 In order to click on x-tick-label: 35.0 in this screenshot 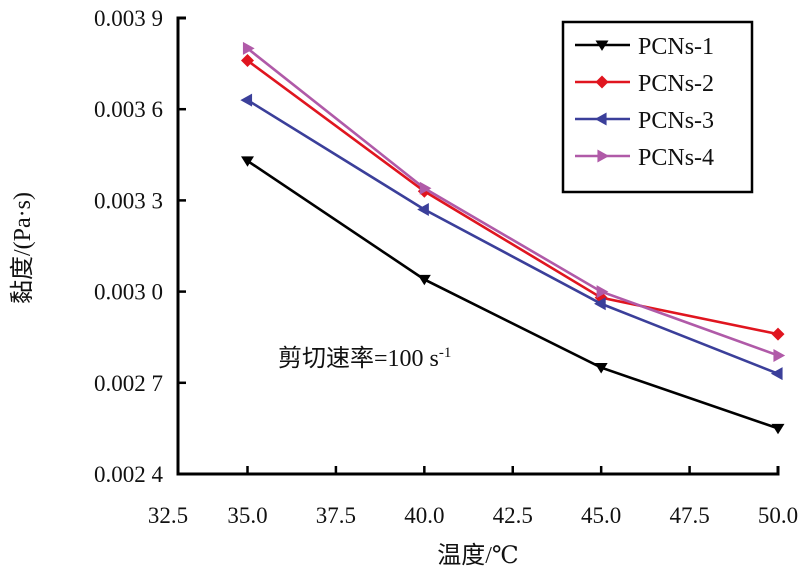, I will do `click(247, 515)`.